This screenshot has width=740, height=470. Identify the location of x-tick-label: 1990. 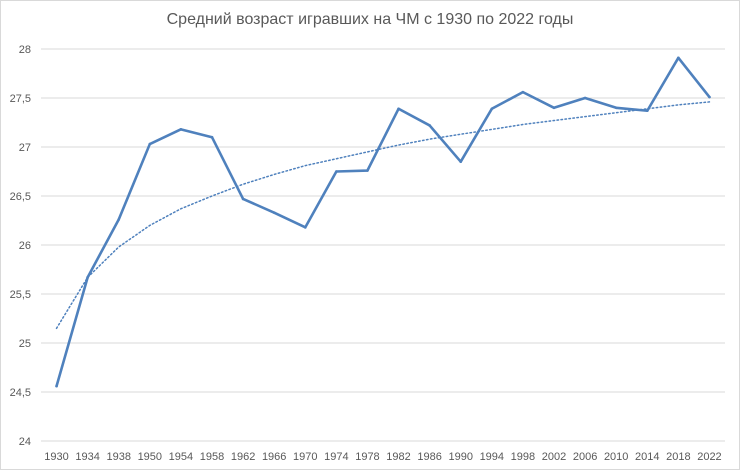
(460, 457).